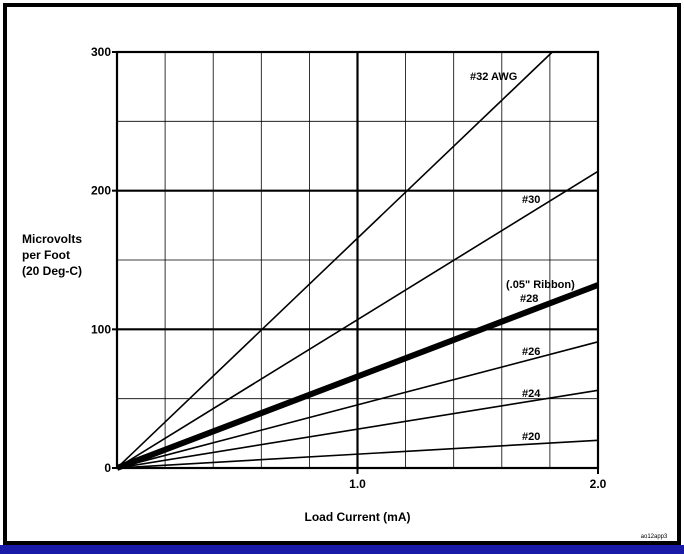  I want to click on bottom-bar, so click(342, 549).